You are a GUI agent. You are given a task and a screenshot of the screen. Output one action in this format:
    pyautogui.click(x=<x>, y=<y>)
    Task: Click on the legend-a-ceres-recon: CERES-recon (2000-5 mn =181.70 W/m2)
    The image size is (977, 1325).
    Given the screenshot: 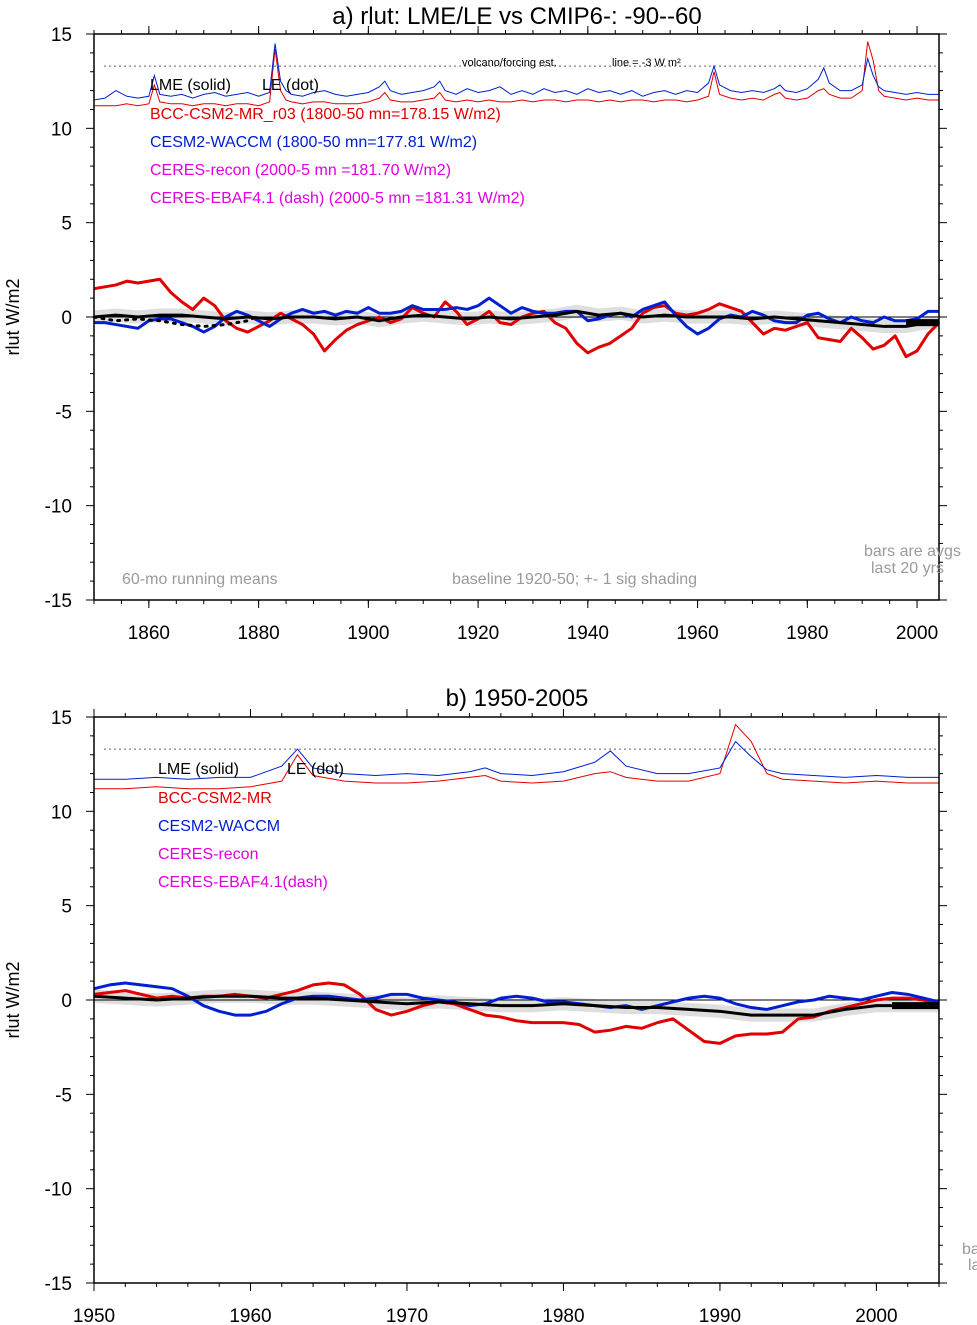 What is the action you would take?
    pyautogui.click(x=300, y=170)
    